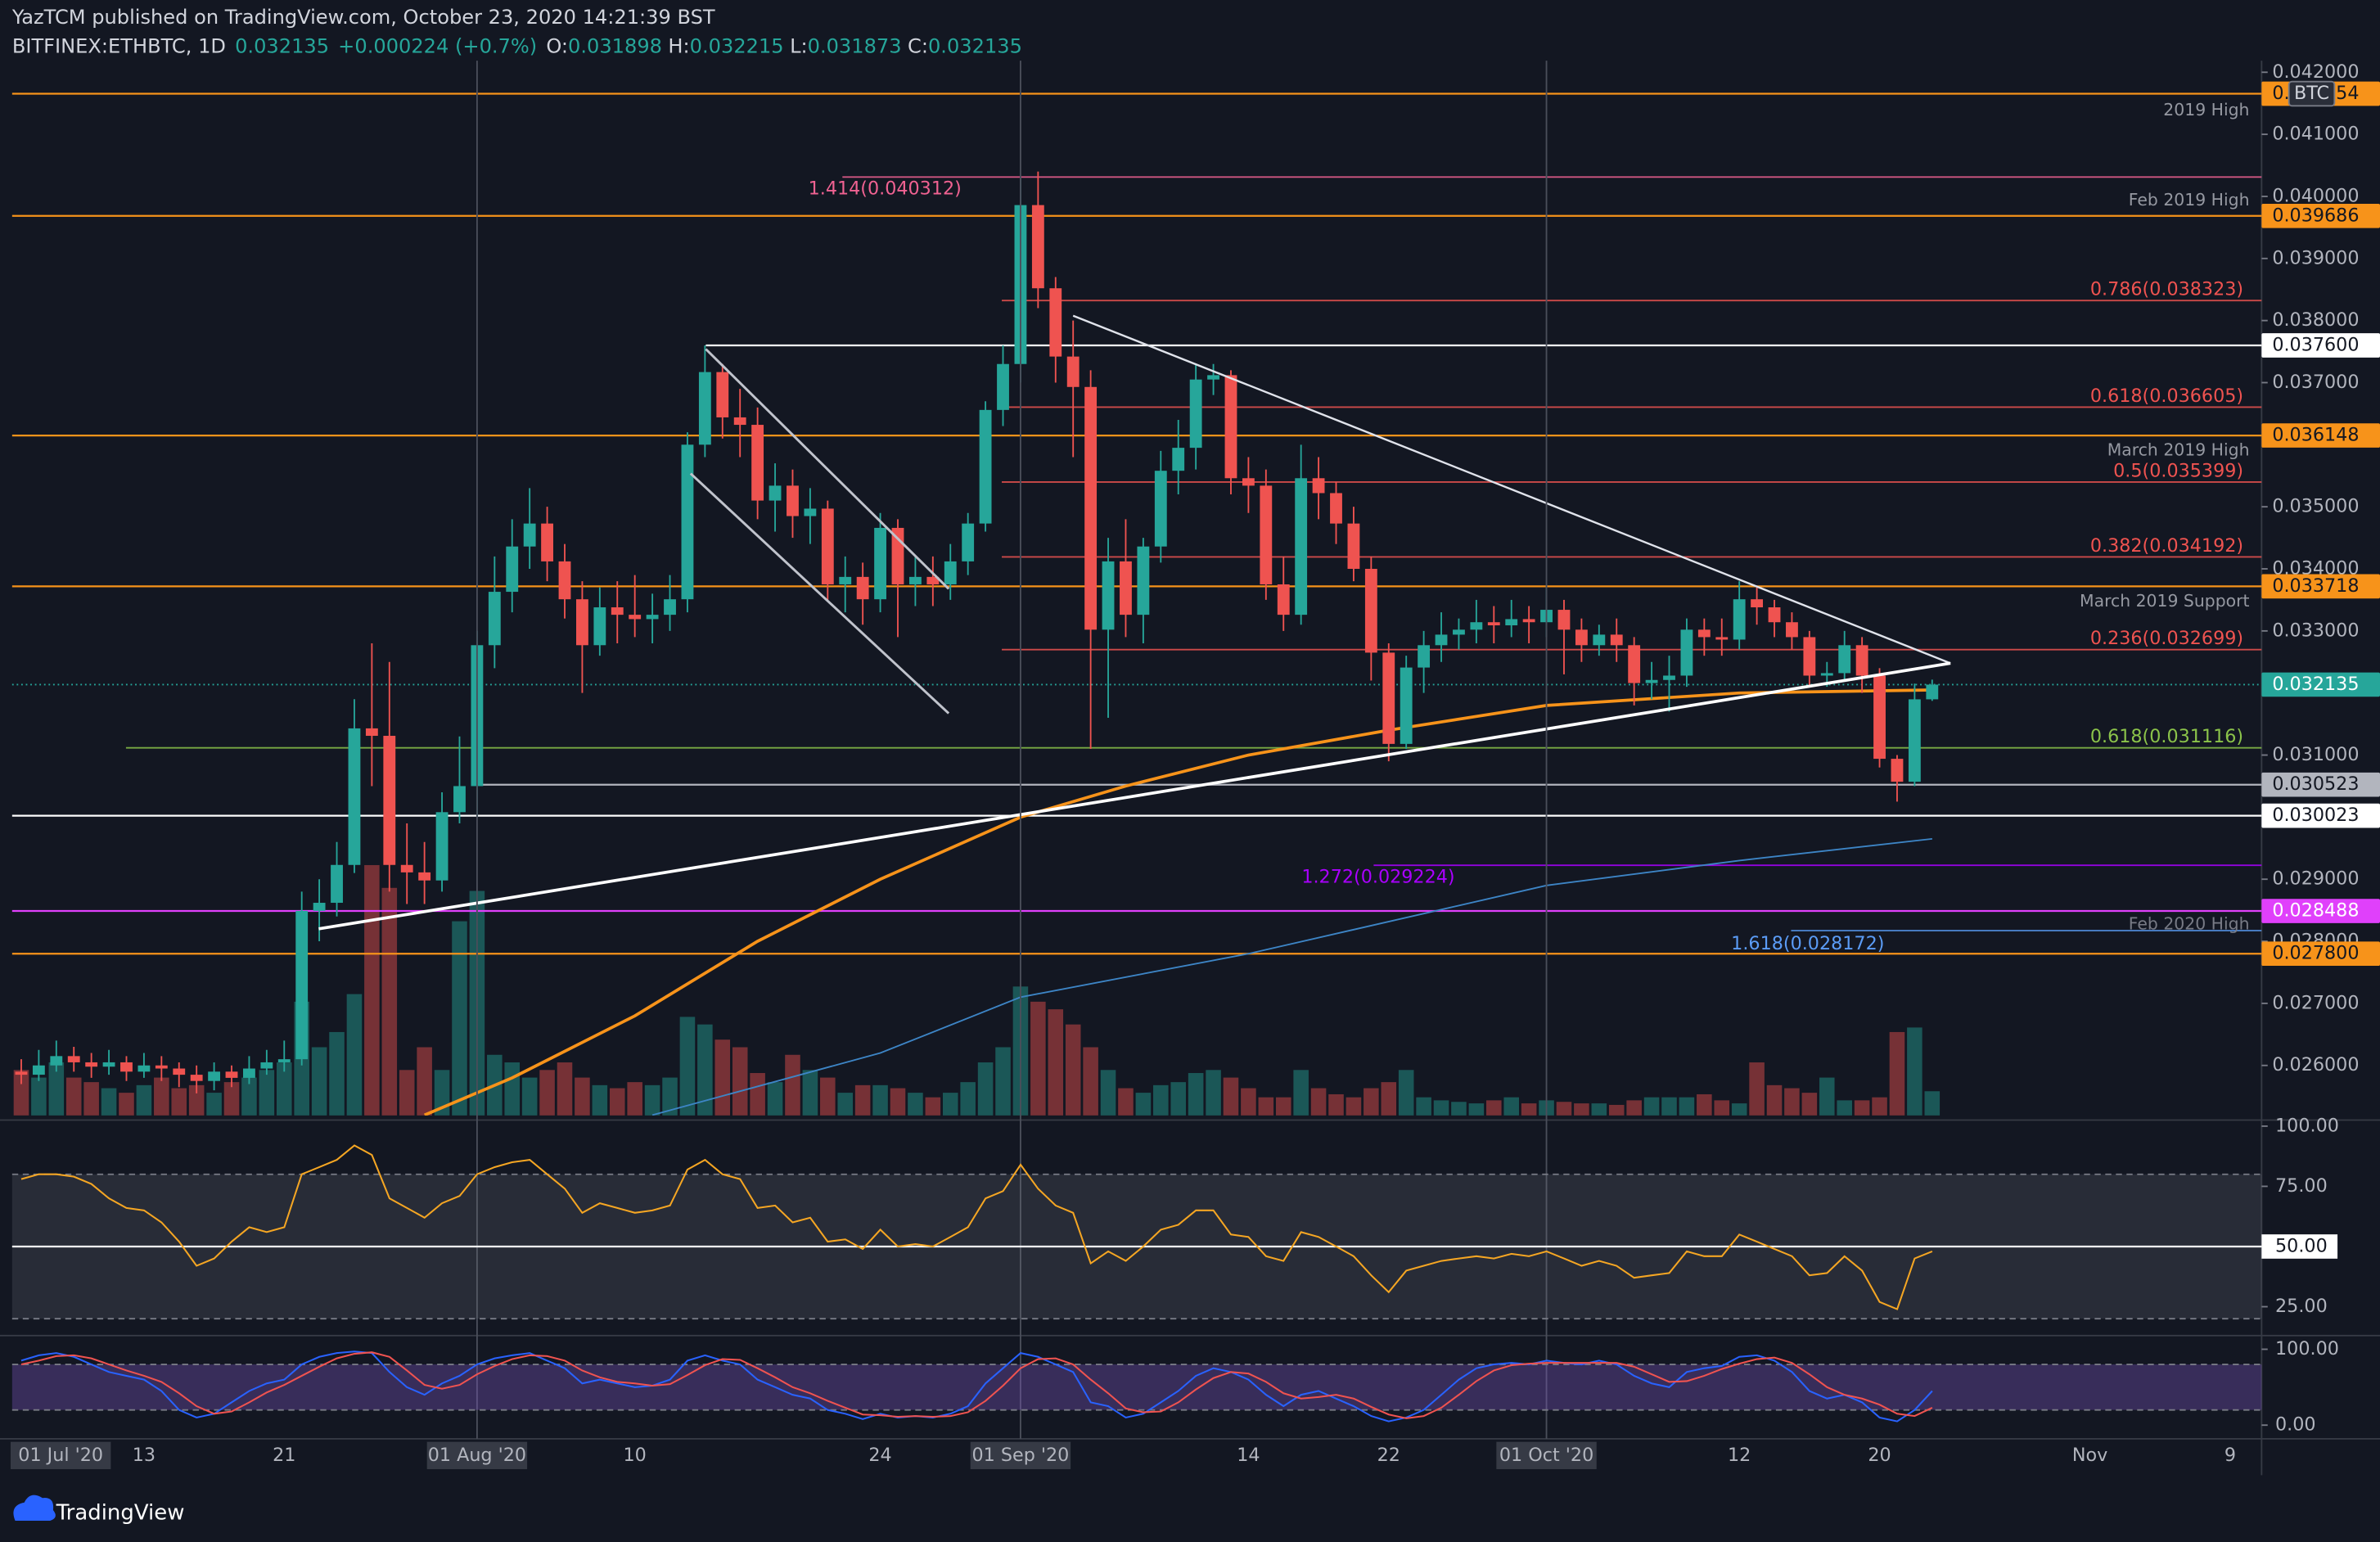  I want to click on y-tick-label: 0.029000, so click(2315, 879).